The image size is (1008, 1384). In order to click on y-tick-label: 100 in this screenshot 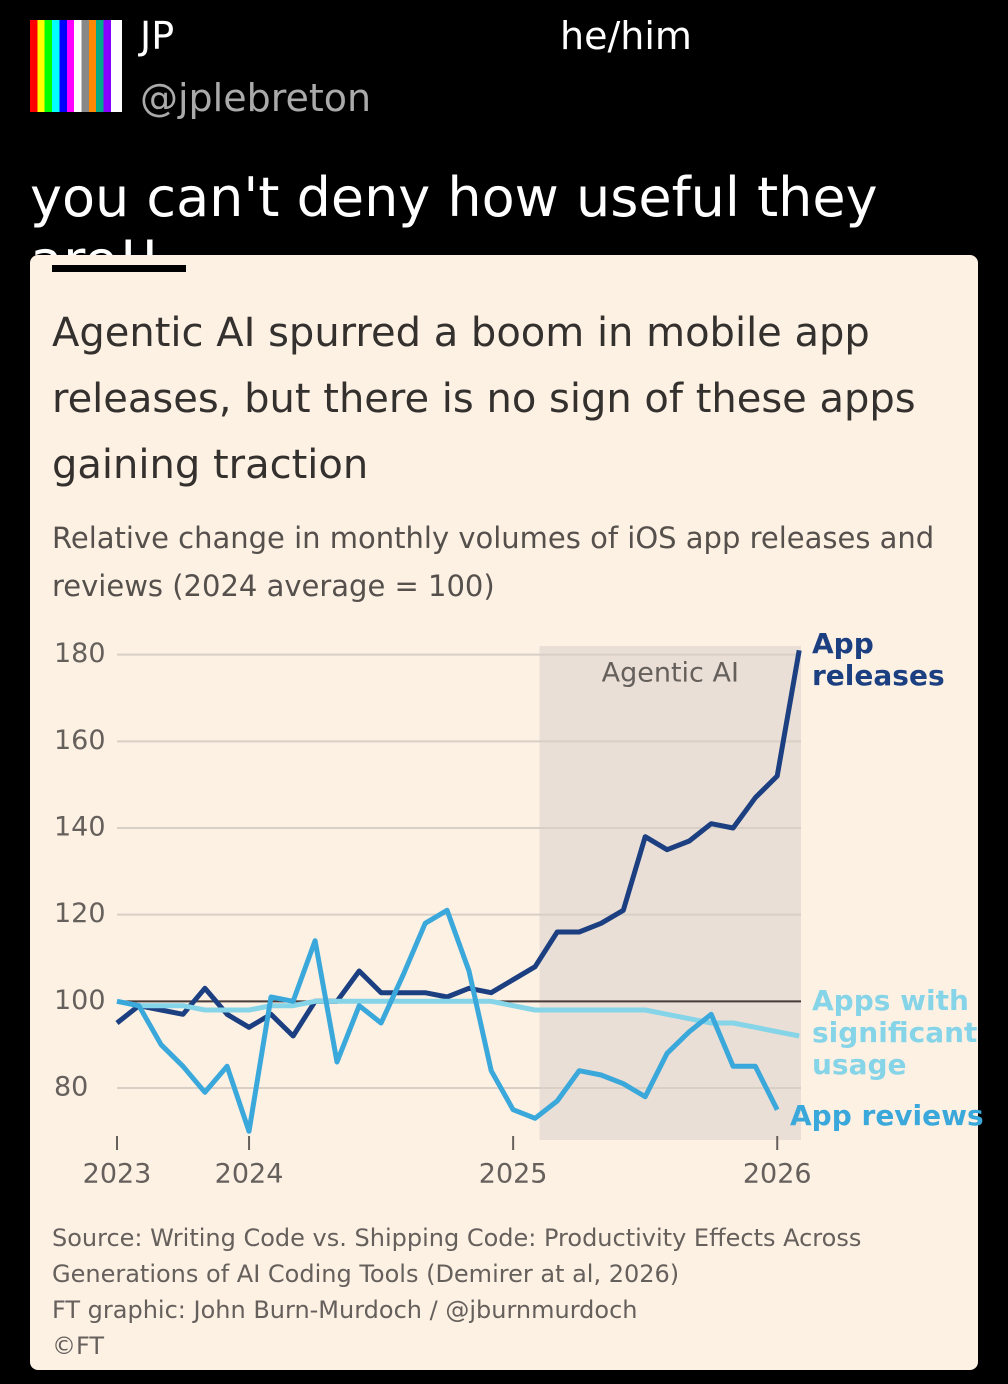, I will do `click(80, 1000)`.